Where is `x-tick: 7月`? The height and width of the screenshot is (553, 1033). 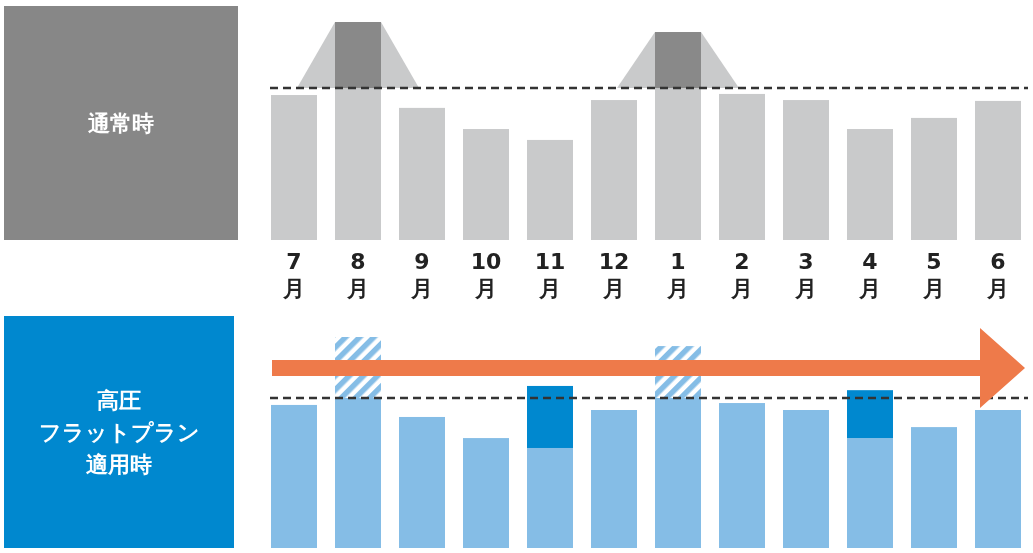
x-tick: 7月 is located at coordinates (294, 275).